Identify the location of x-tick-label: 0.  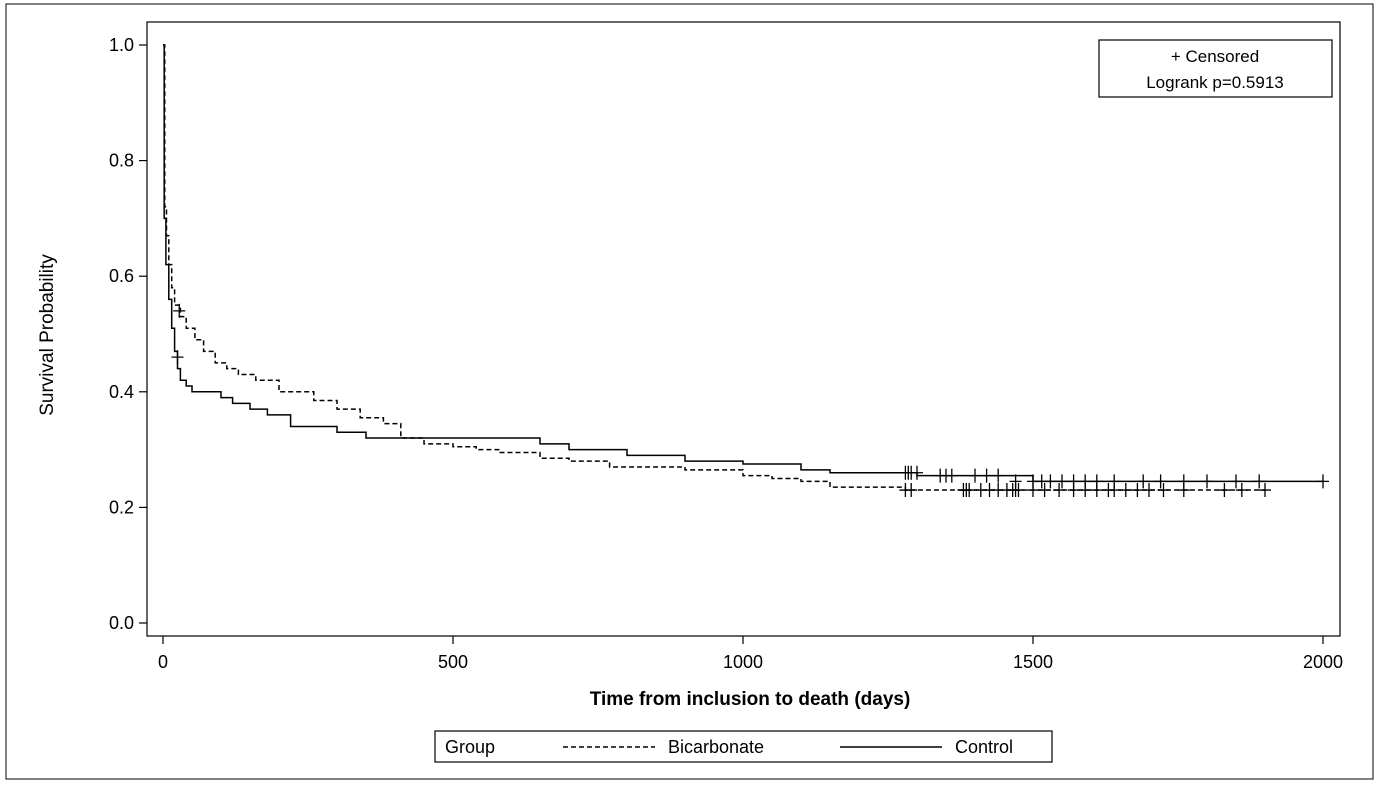
(163, 662).